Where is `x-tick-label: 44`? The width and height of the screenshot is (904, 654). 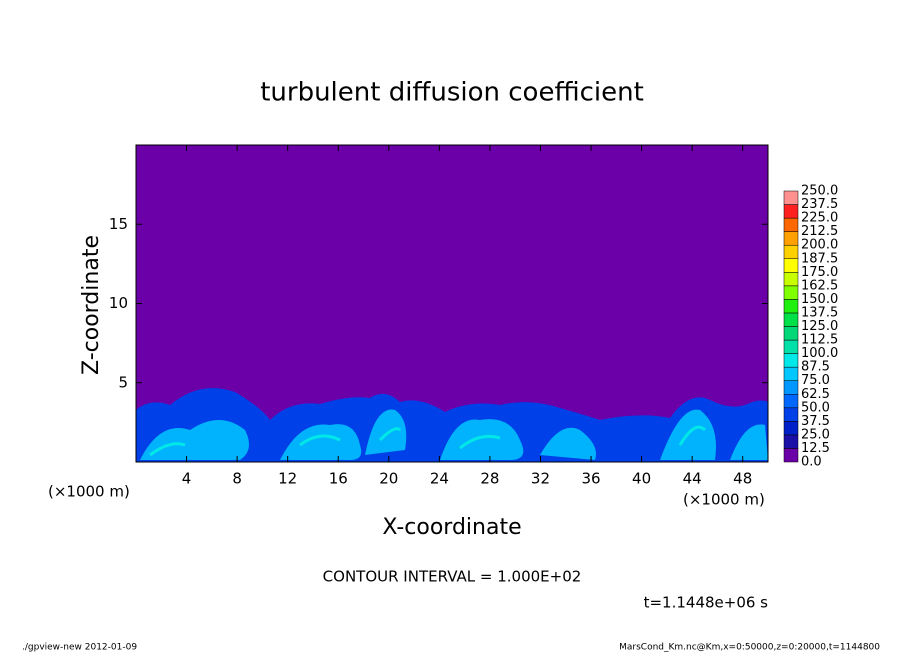 x-tick-label: 44 is located at coordinates (692, 479).